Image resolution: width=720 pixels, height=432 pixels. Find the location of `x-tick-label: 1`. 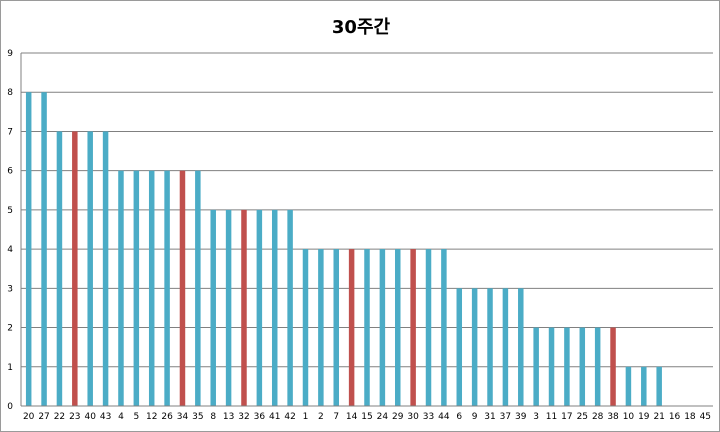

x-tick-label: 1 is located at coordinates (306, 417).